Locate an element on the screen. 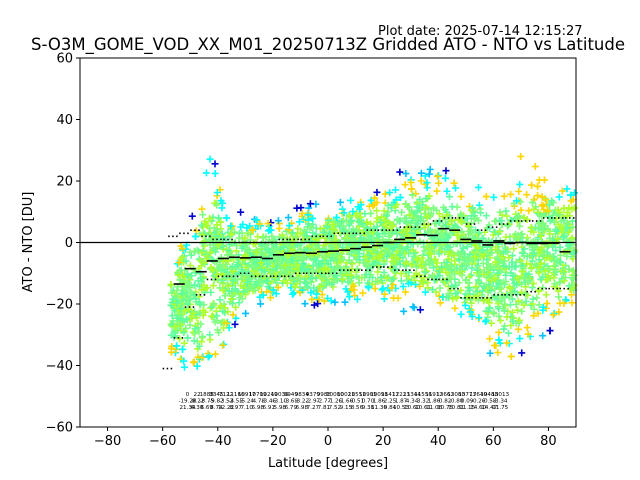 The image size is (640, 480). bin-annotation: 18013 -3.34 11.75 is located at coordinates (500, 401).